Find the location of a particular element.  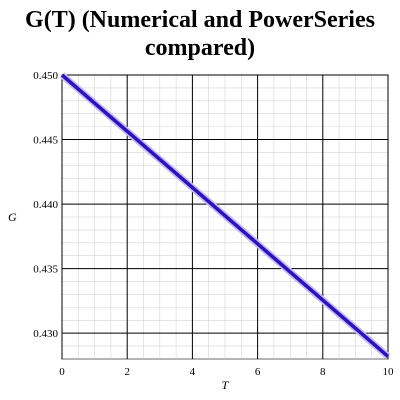

x-tick-label: 10 is located at coordinates (389, 372).